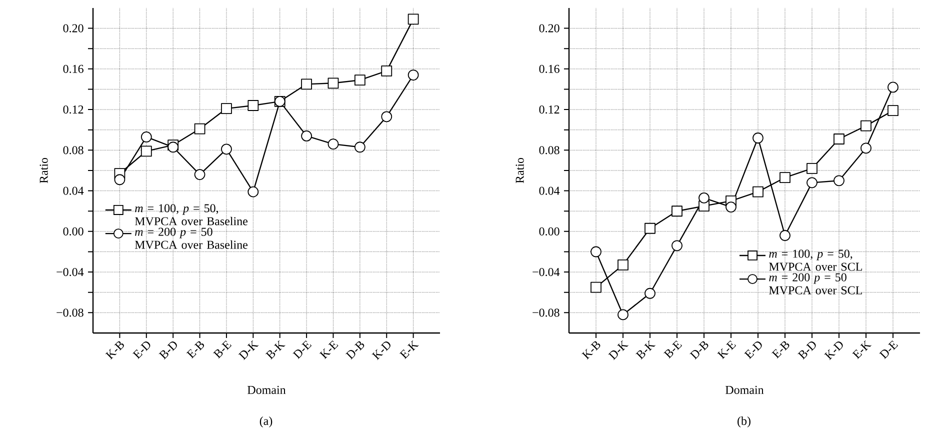  I want to click on text: (a), so click(266, 422).